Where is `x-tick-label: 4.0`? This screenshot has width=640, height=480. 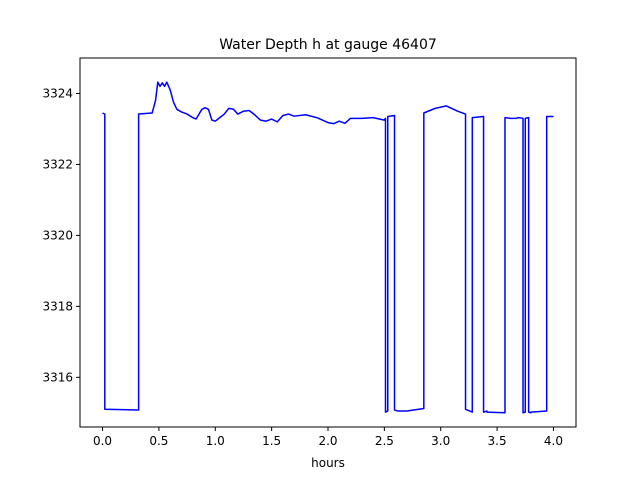
x-tick-label: 4.0 is located at coordinates (553, 441).